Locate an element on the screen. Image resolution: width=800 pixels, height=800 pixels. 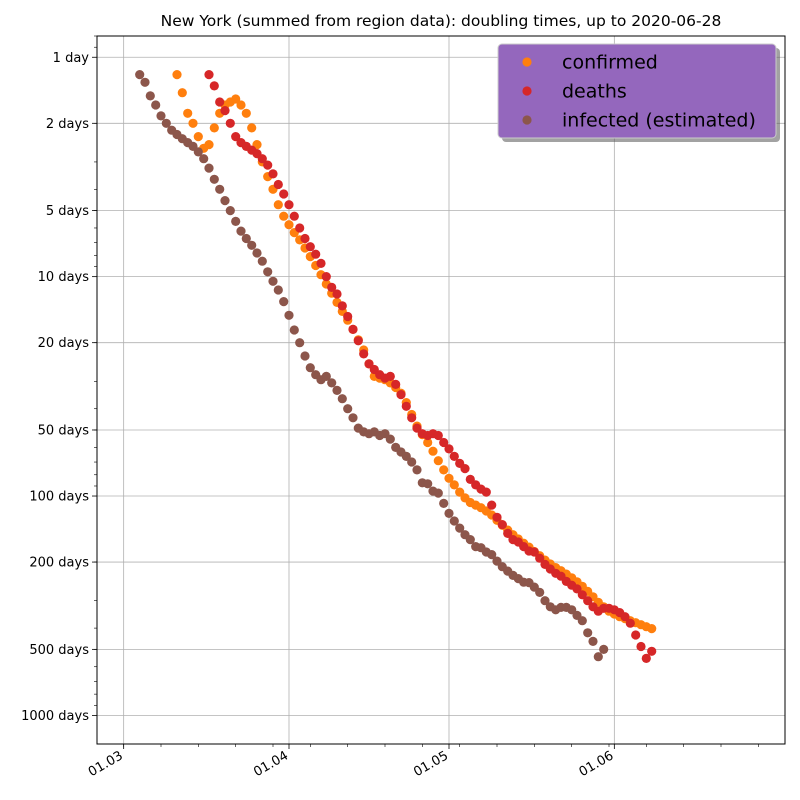
y-tick-label: 500 days is located at coordinates (59, 650).